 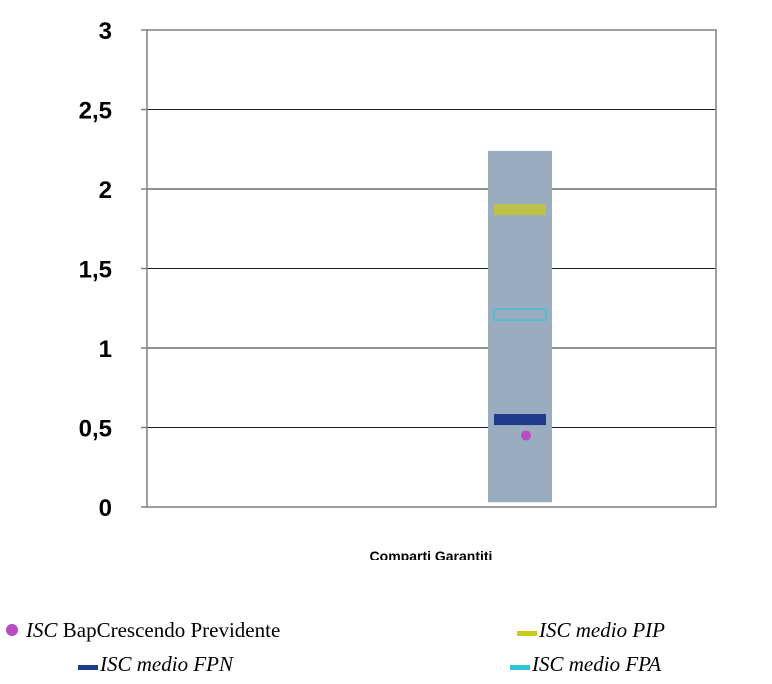 I want to click on y-tick-label: 3, so click(x=105, y=31).